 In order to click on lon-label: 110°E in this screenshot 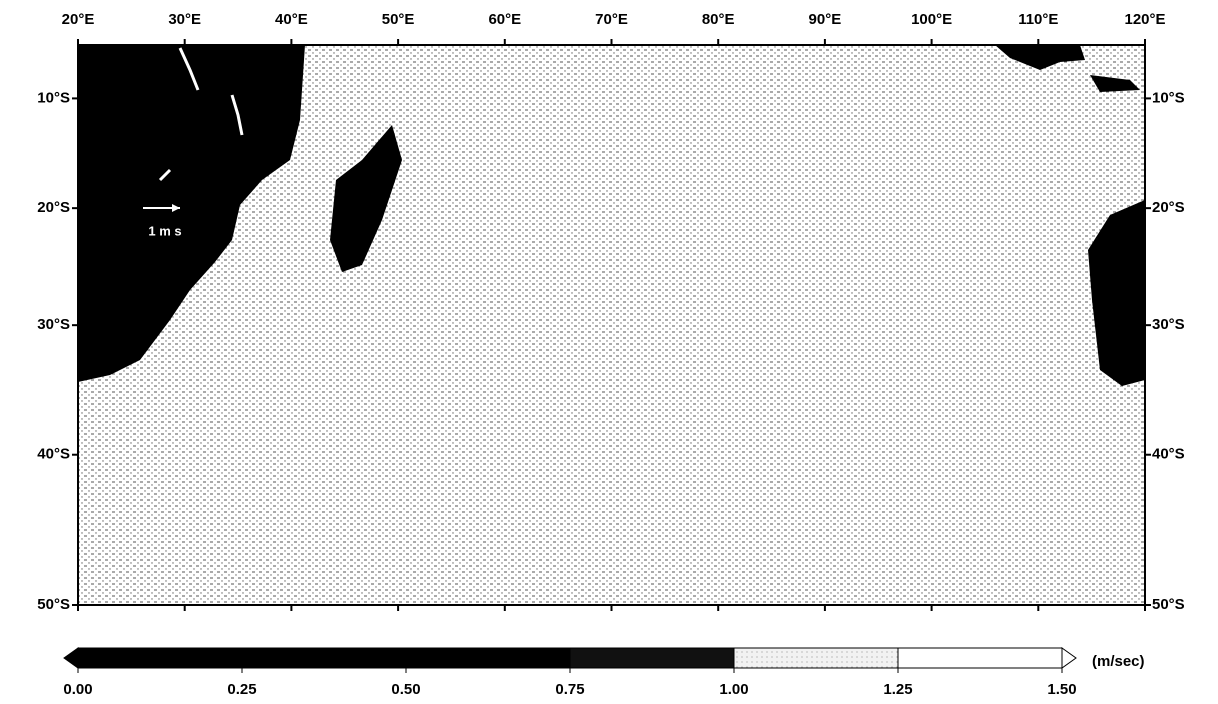, I will do `click(1038, 19)`.